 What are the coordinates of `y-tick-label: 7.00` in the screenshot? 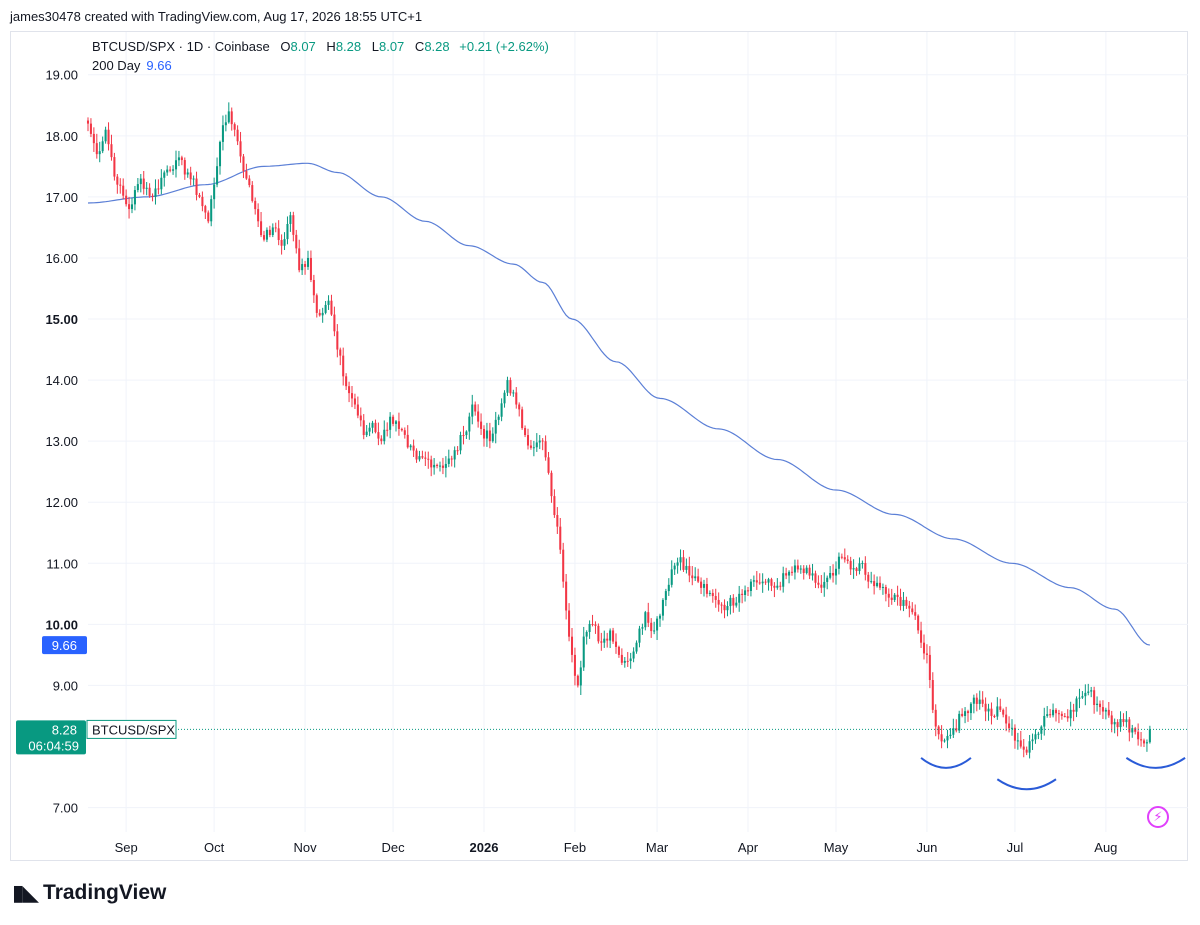 It's located at (65, 808).